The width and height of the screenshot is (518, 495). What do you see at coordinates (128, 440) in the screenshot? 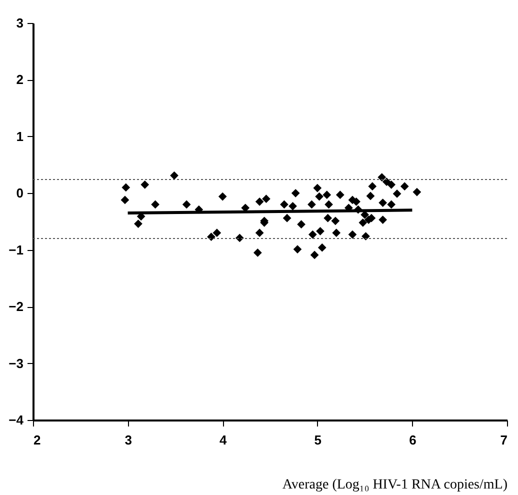
I see `x-tick-label: 3` at bounding box center [128, 440].